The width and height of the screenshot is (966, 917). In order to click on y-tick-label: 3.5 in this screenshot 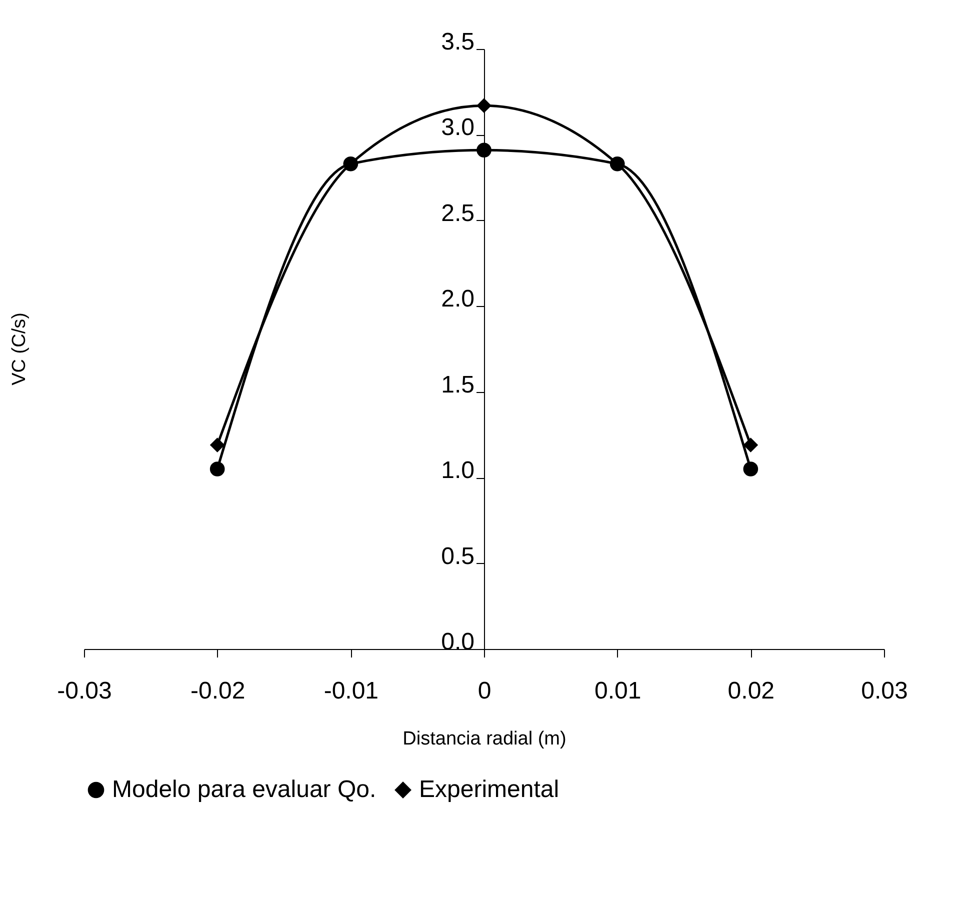, I will do `click(457, 42)`.